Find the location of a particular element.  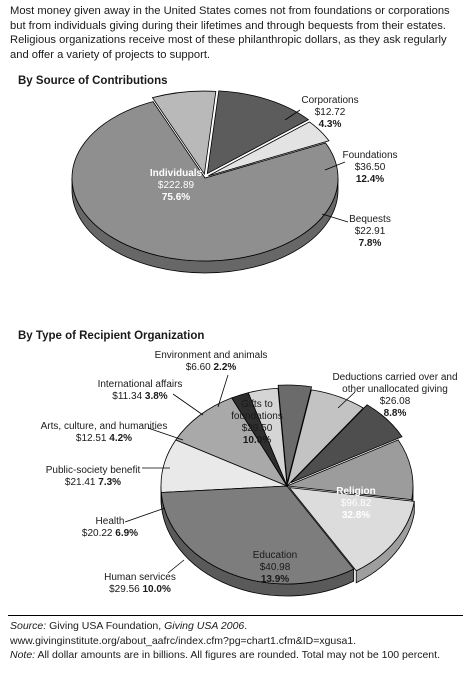

source-label: Source: is located at coordinates (28, 626).